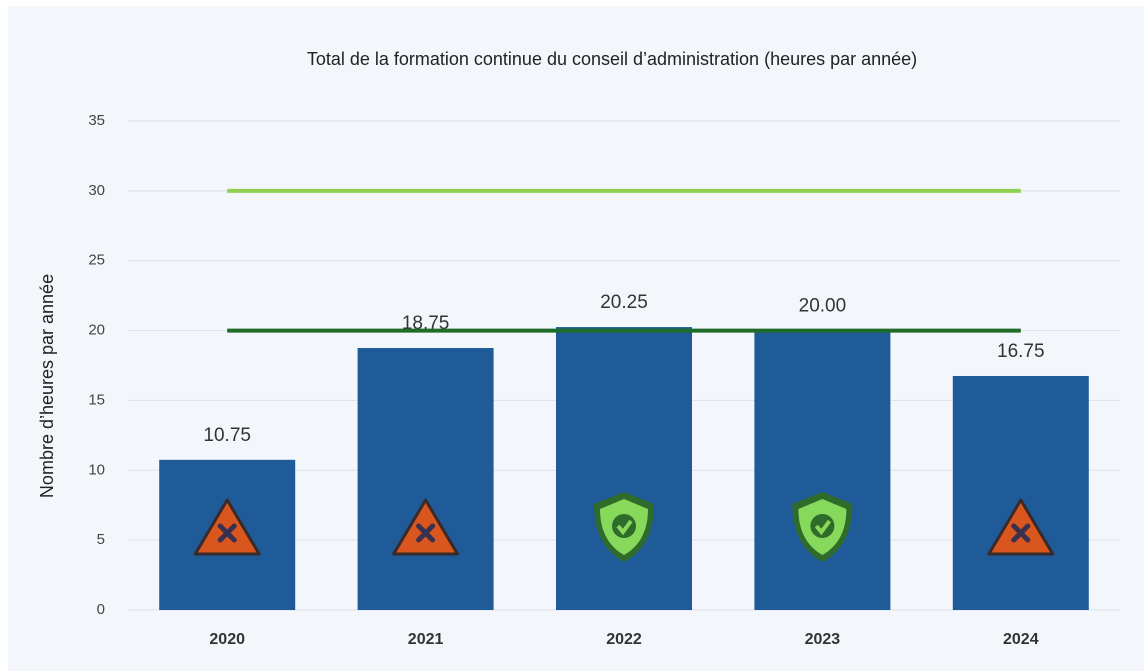 The width and height of the screenshot is (1144, 671). I want to click on y-tick-label: 20, so click(96, 330).